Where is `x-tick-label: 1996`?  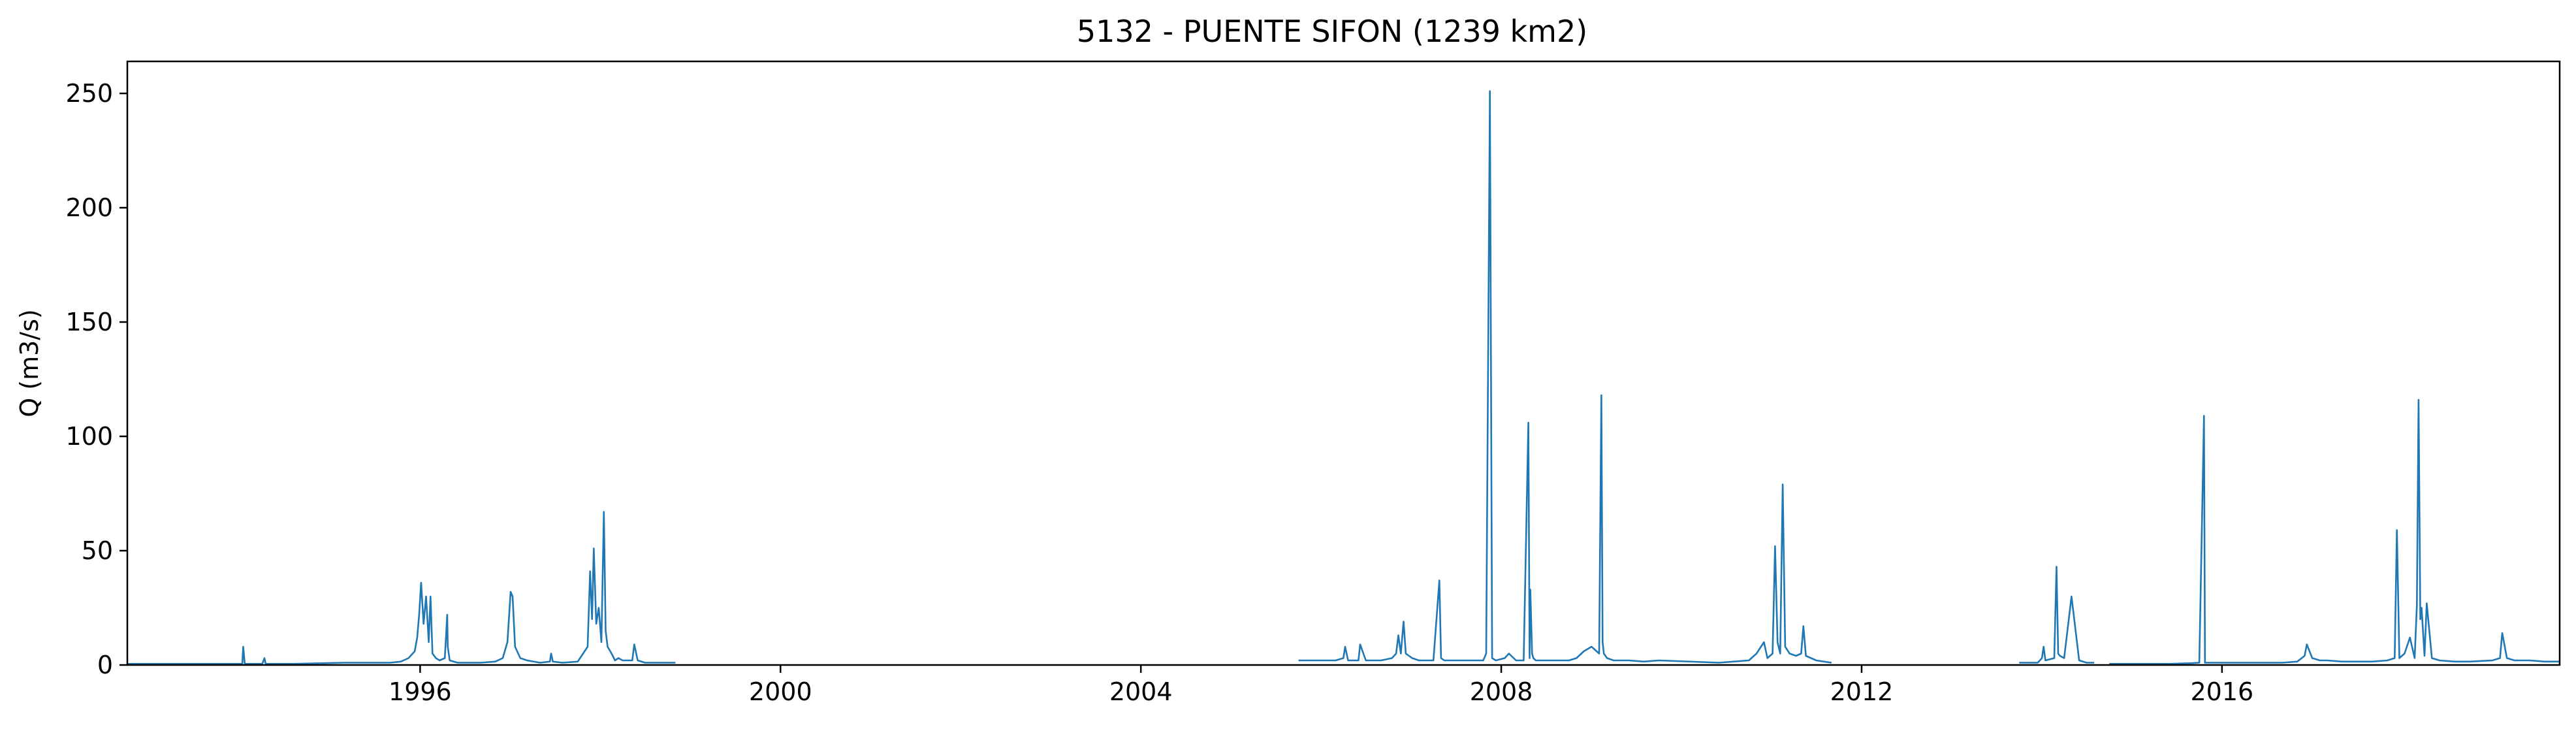
x-tick-label: 1996 is located at coordinates (421, 691).